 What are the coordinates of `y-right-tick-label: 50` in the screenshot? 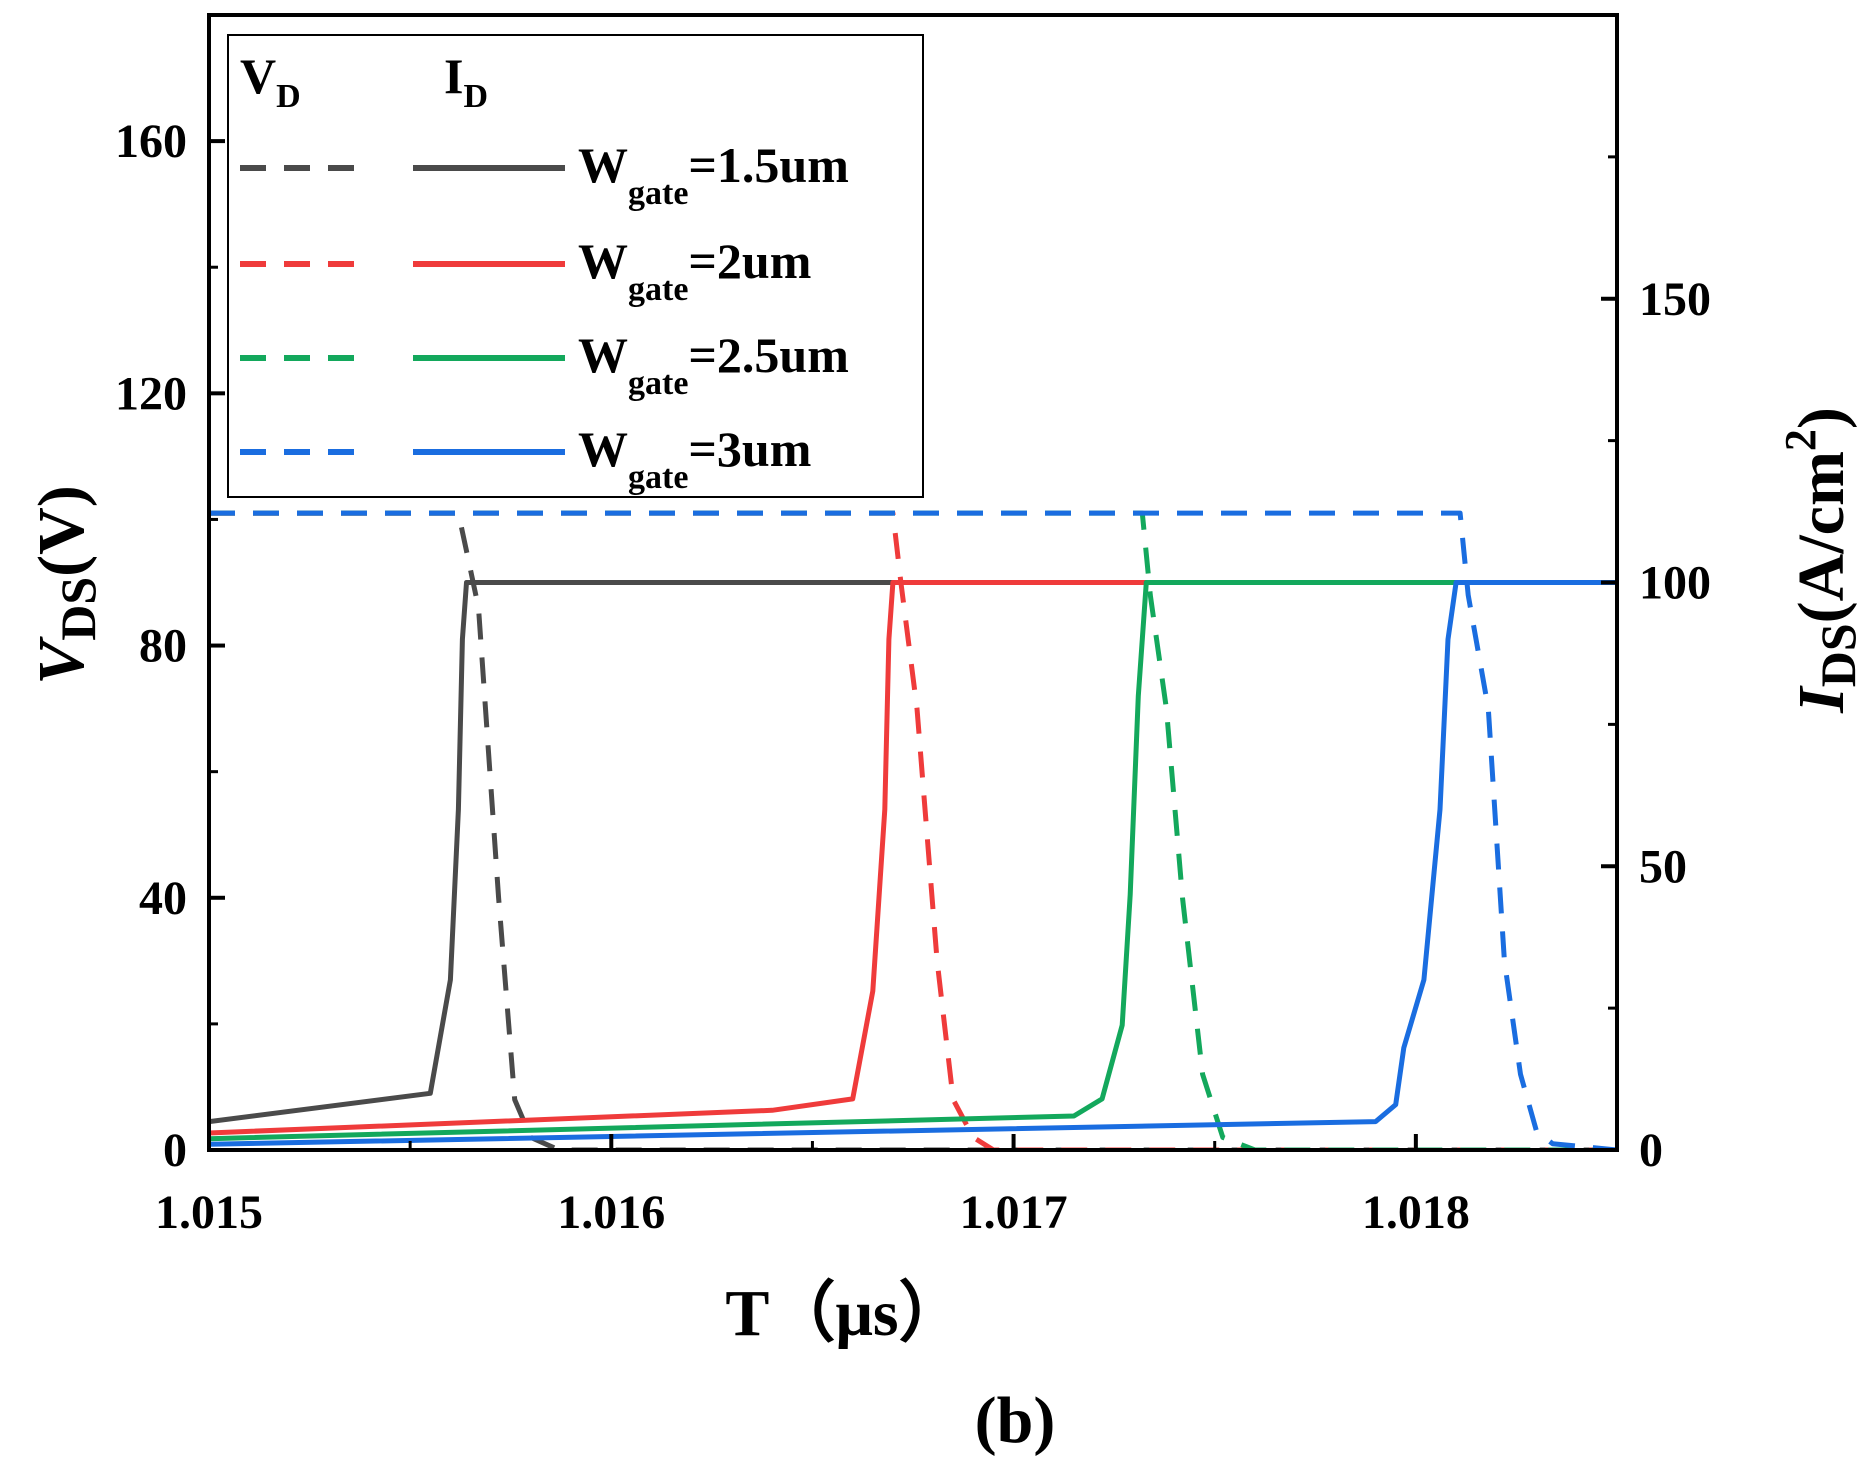 It's located at (1663, 866).